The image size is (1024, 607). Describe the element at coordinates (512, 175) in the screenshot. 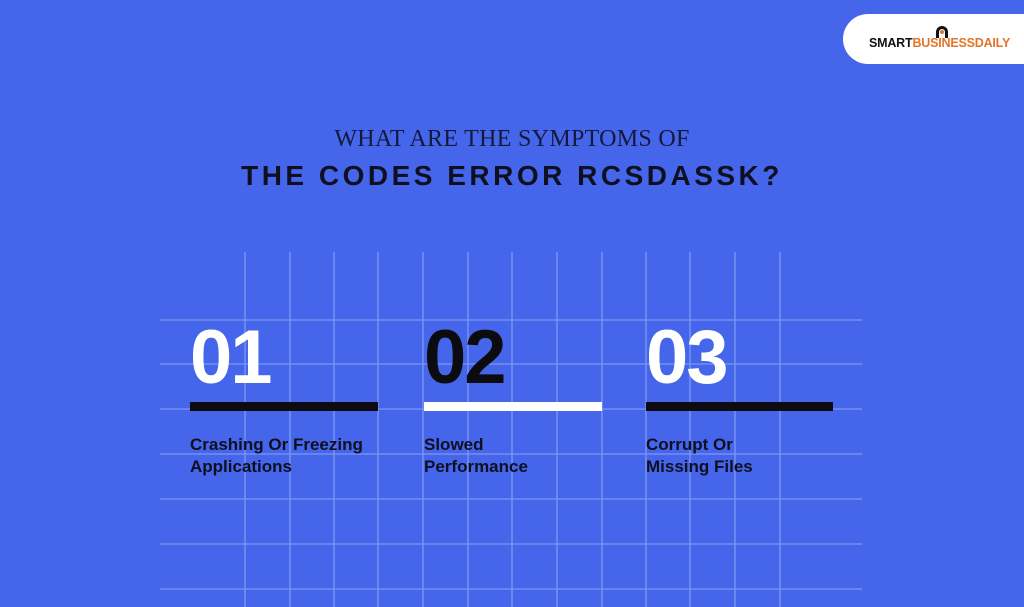

I see `title-line: THE CODES ERROR RCSDASSK?` at that location.